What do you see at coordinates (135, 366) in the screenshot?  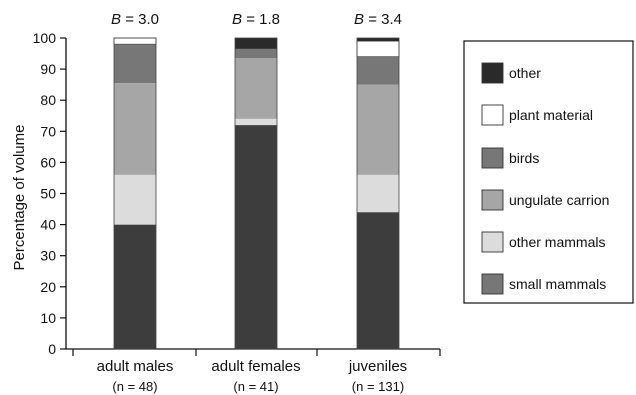 I see `x-category-label: adult males` at bounding box center [135, 366].